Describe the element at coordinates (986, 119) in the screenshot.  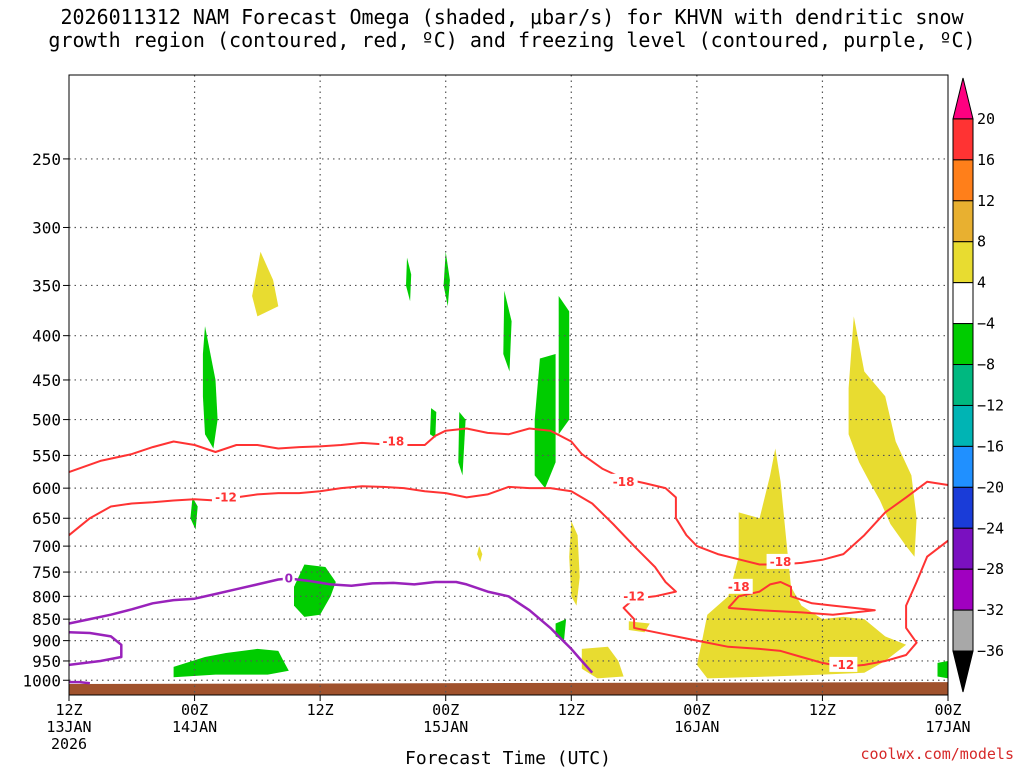
I see `colorbar-level-label: 20` at that location.